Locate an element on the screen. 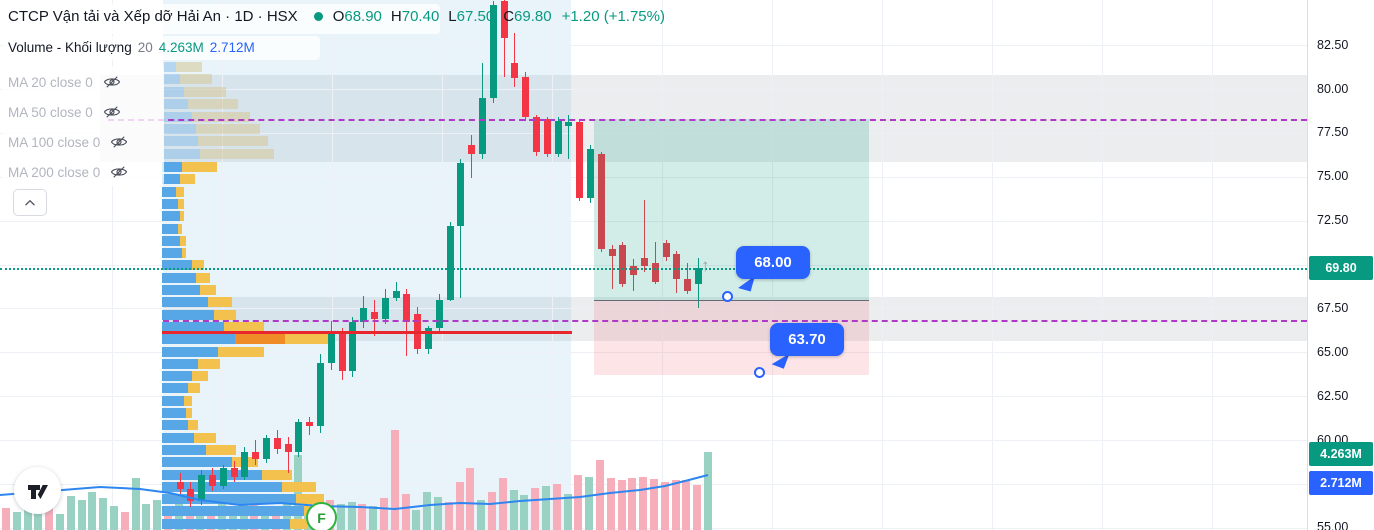  volume-ma-length: 20 is located at coordinates (145, 47).